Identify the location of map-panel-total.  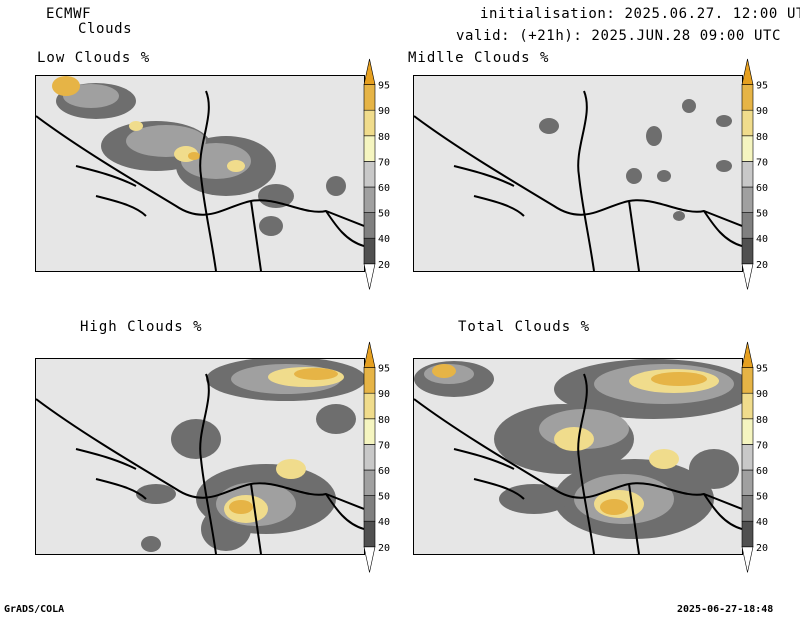
(578, 456).